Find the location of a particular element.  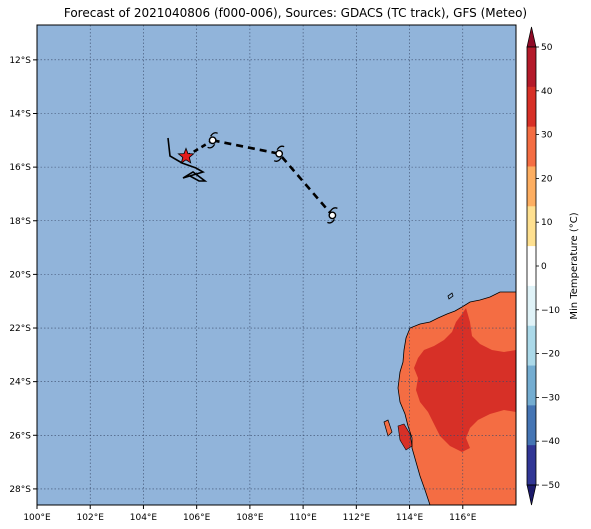

colorbar-tick-label: 30 is located at coordinates (547, 136).